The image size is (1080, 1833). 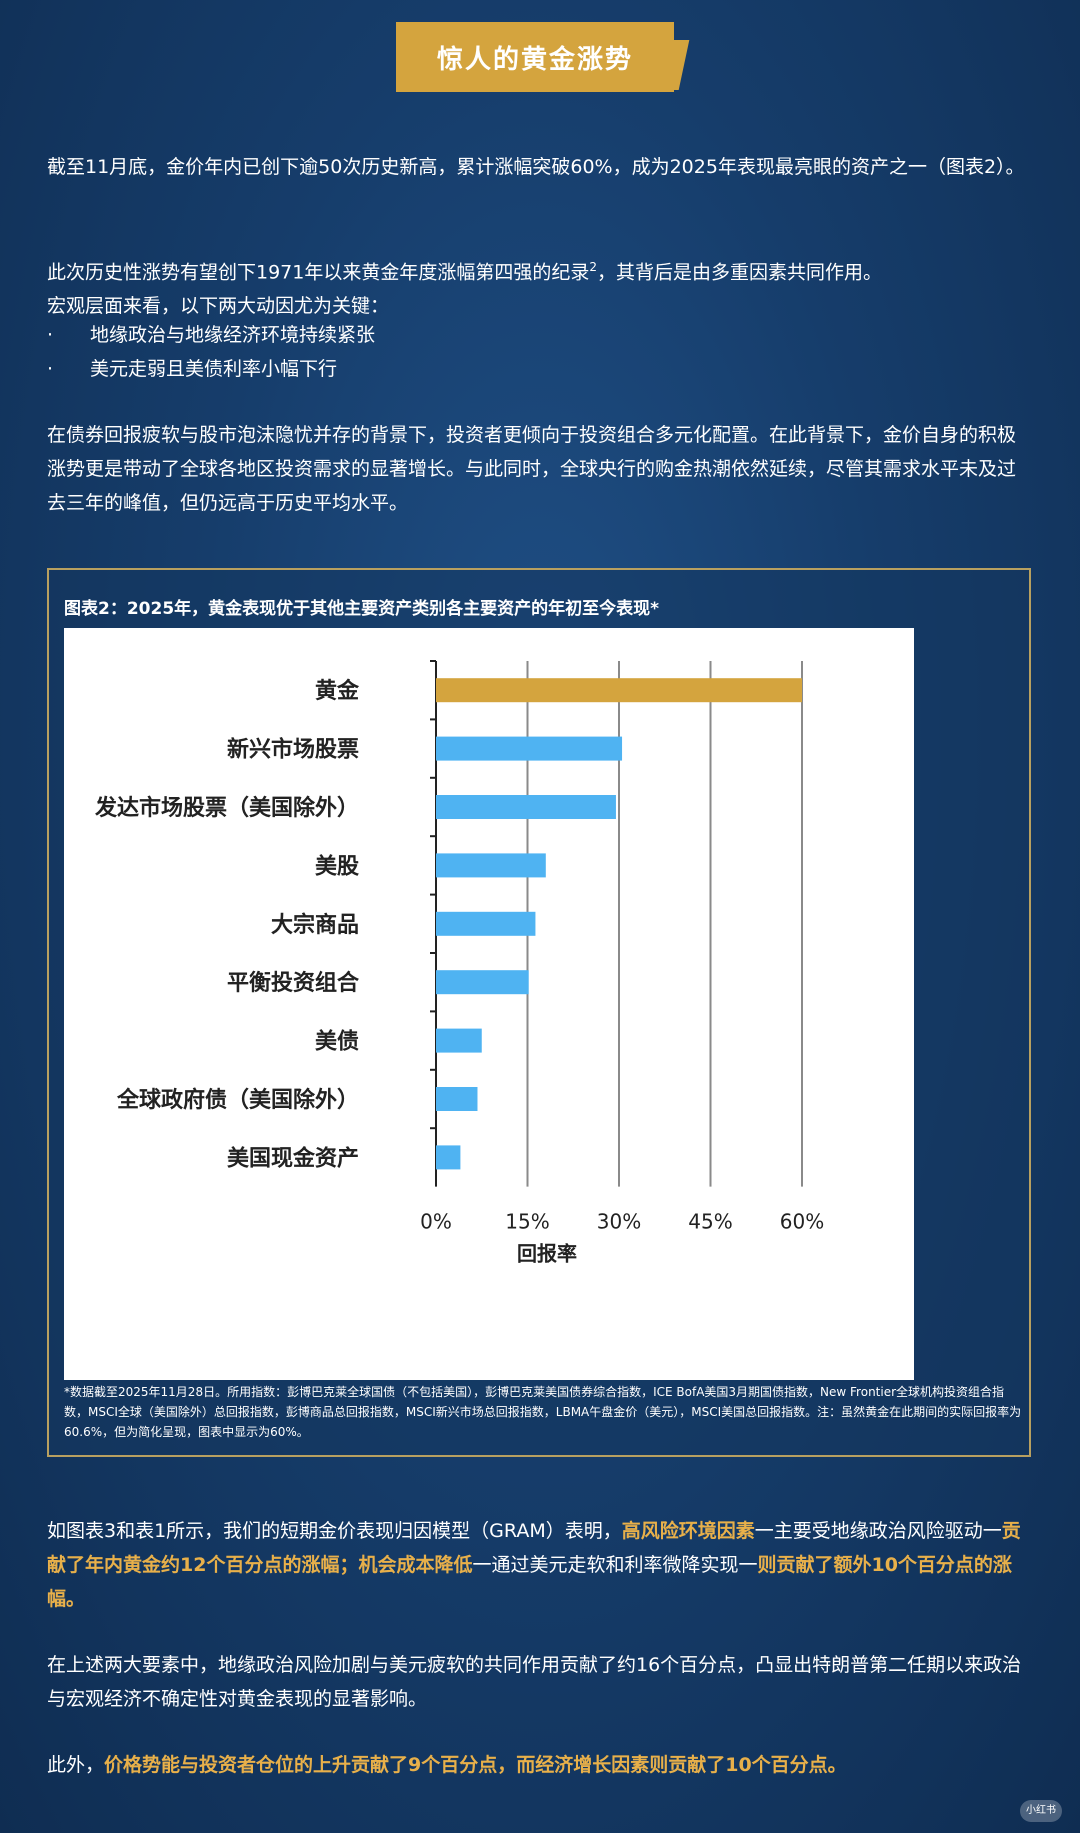 What do you see at coordinates (529, 1582) in the screenshot?
I see `p4-segment: 则贡献了额外10个百分点的涨幅。` at bounding box center [529, 1582].